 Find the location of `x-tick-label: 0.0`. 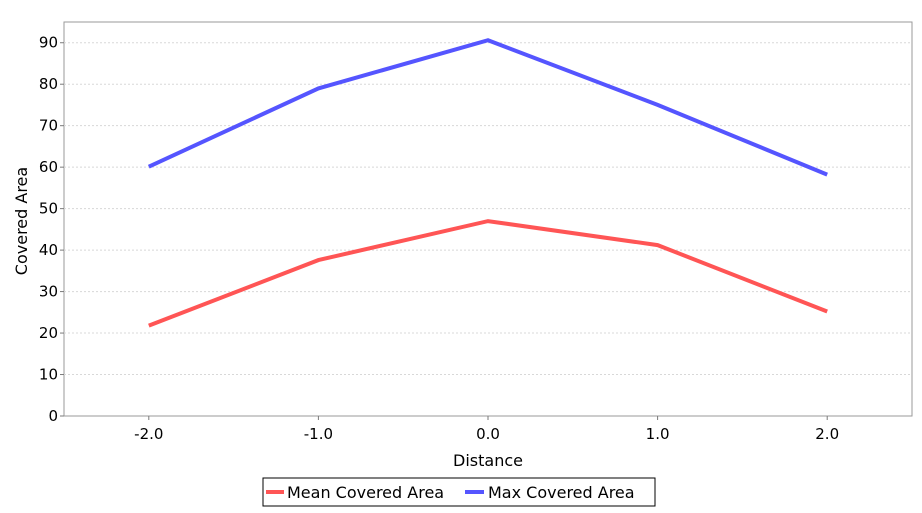

x-tick-label: 0.0 is located at coordinates (488, 434).